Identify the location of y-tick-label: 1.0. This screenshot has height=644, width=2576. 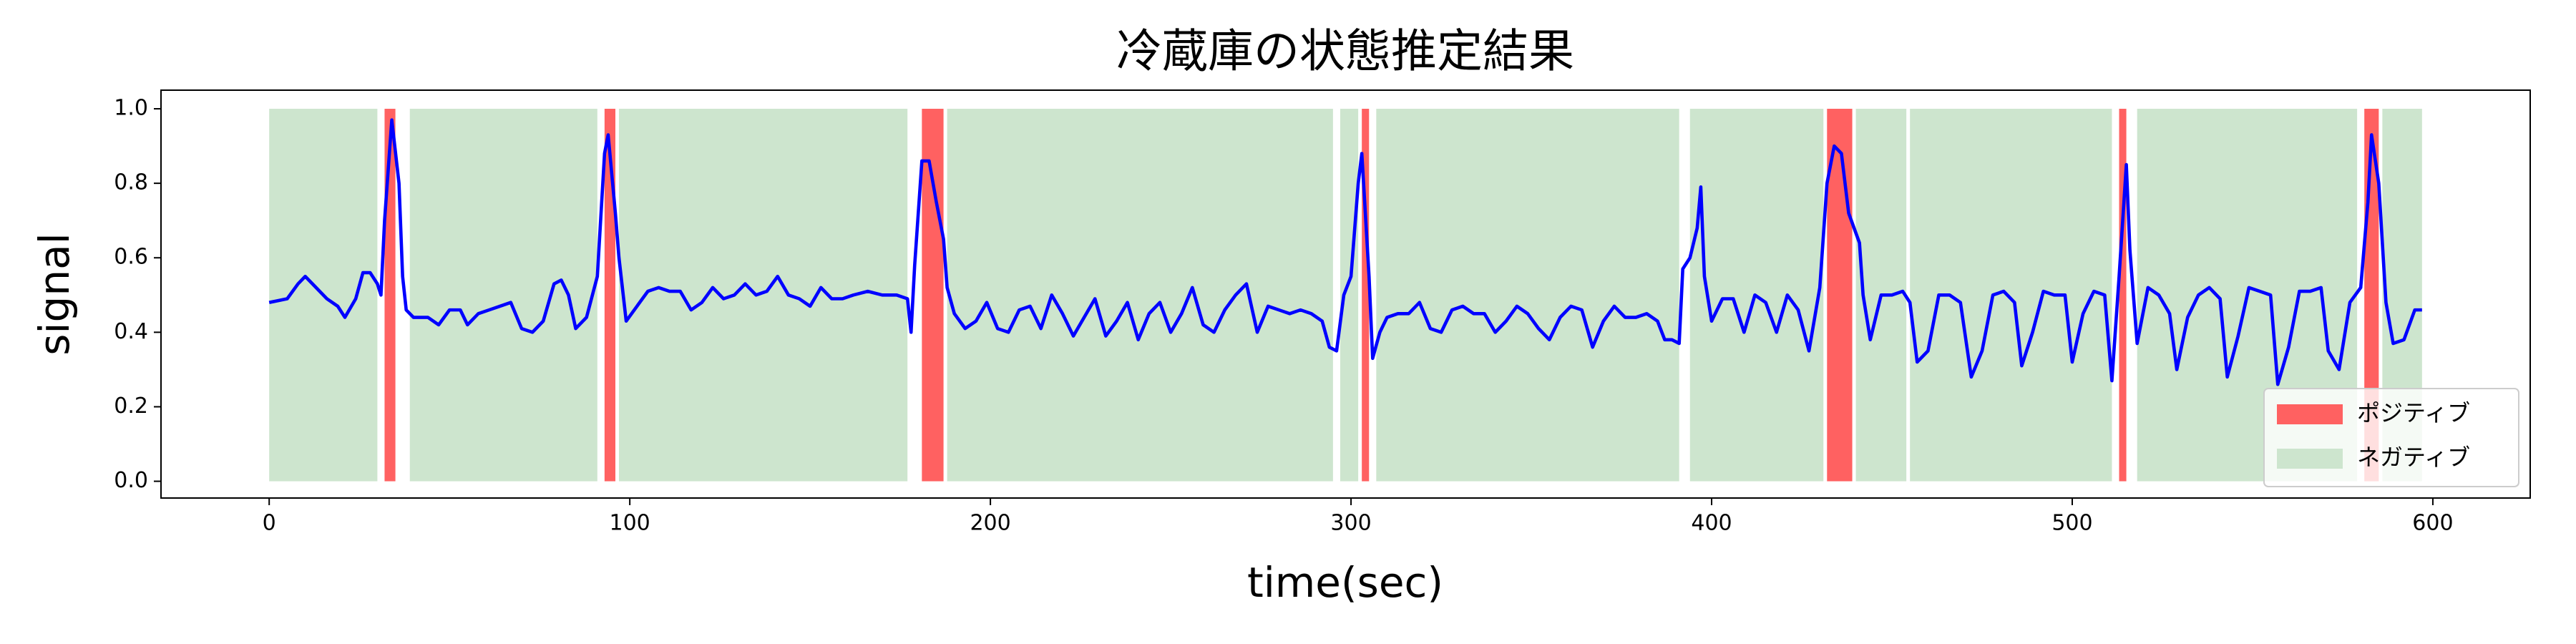
(131, 108).